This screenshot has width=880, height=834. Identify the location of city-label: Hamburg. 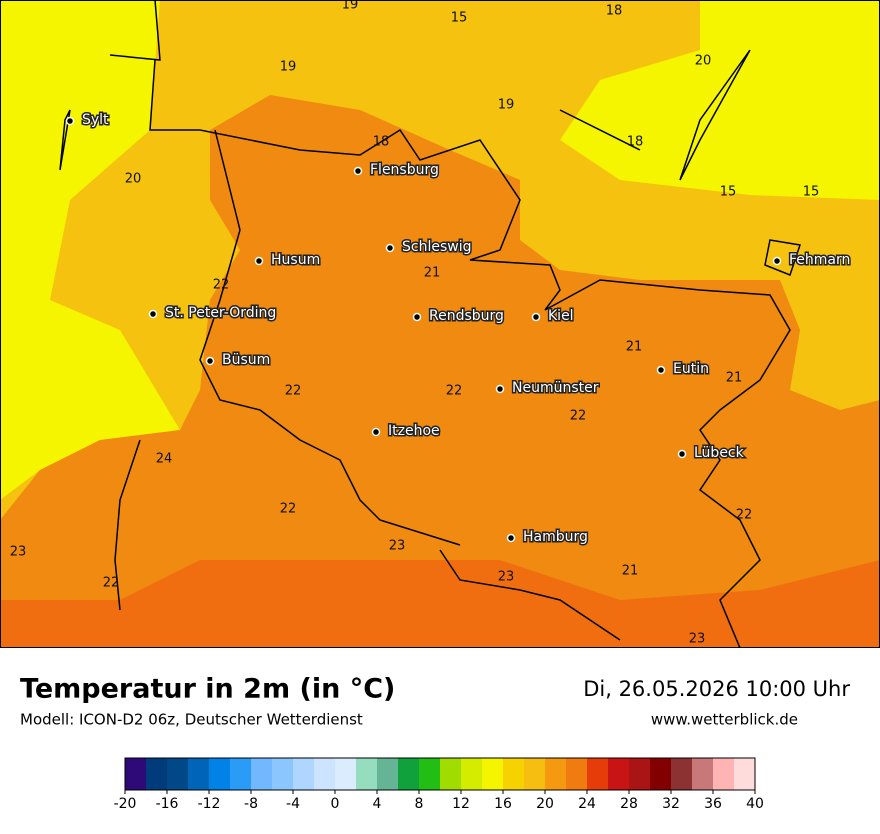
(555, 537).